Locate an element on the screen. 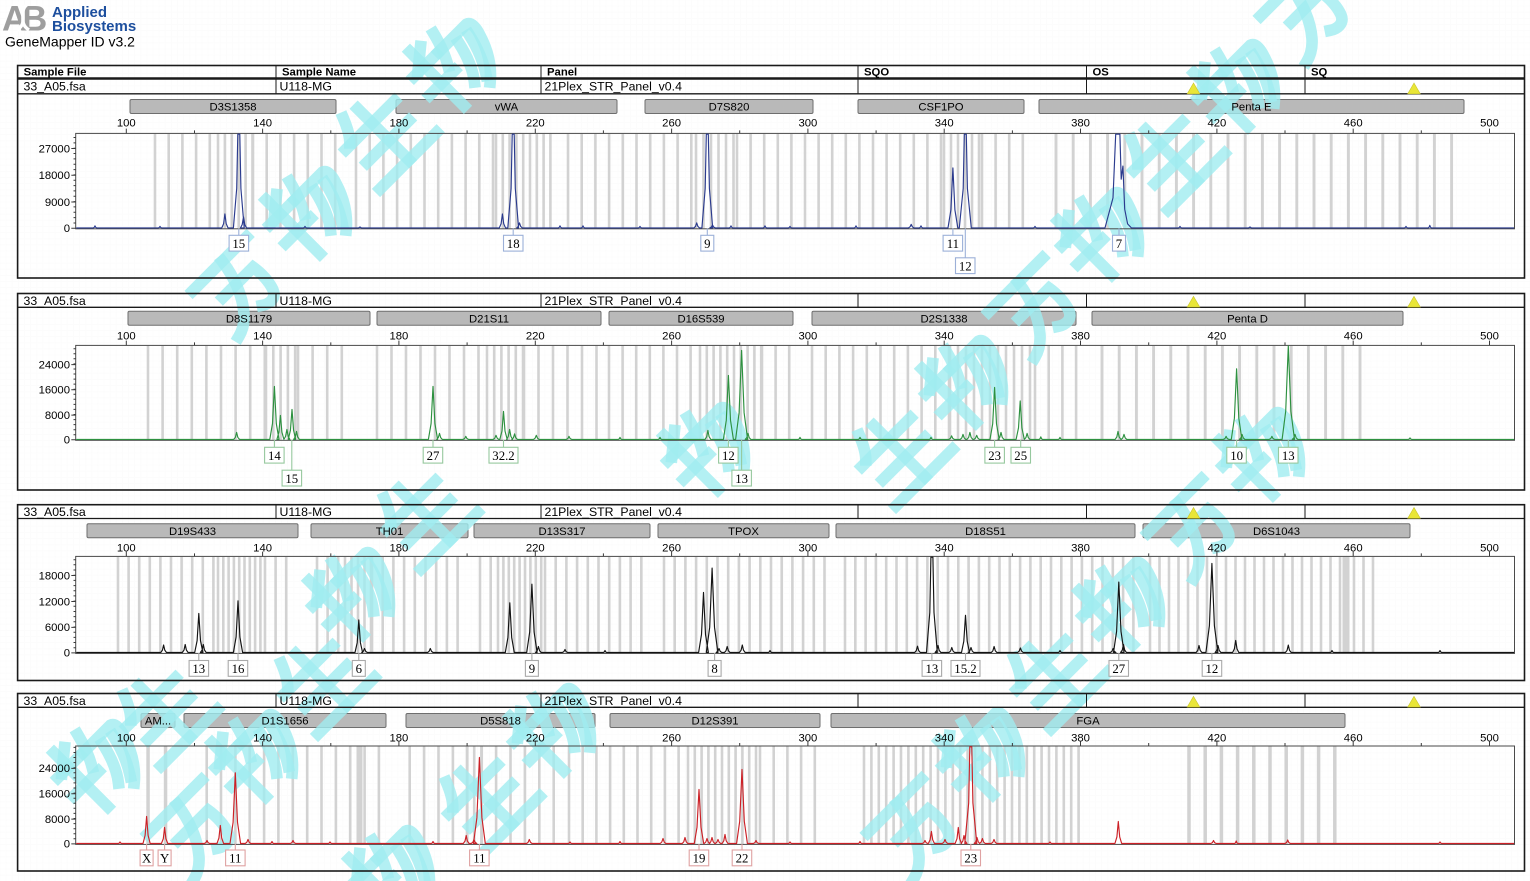  svg-text: Sample Name is located at coordinates (319, 73).